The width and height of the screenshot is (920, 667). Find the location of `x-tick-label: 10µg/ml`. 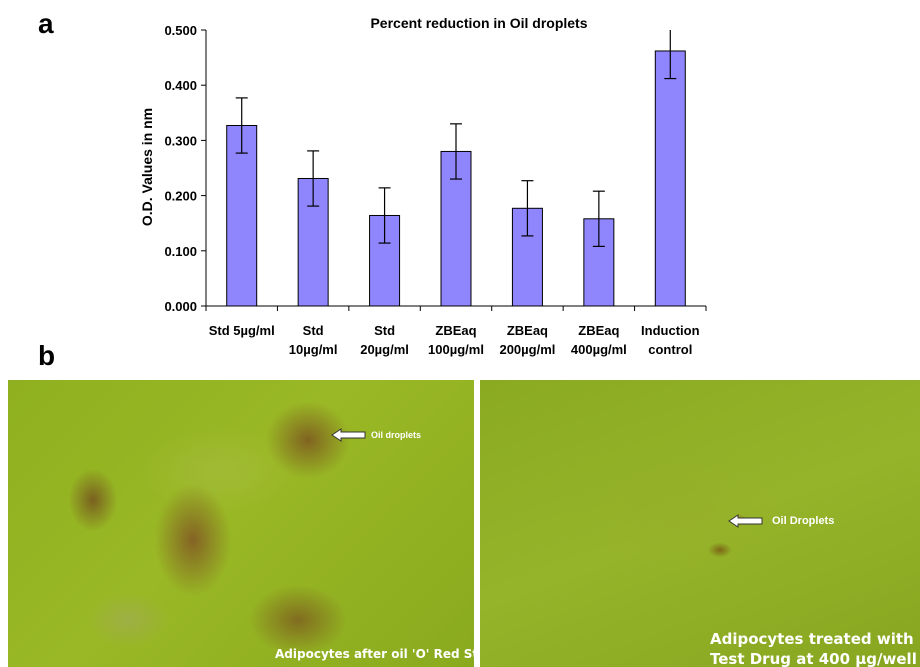

x-tick-label: 10µg/ml is located at coordinates (313, 349).